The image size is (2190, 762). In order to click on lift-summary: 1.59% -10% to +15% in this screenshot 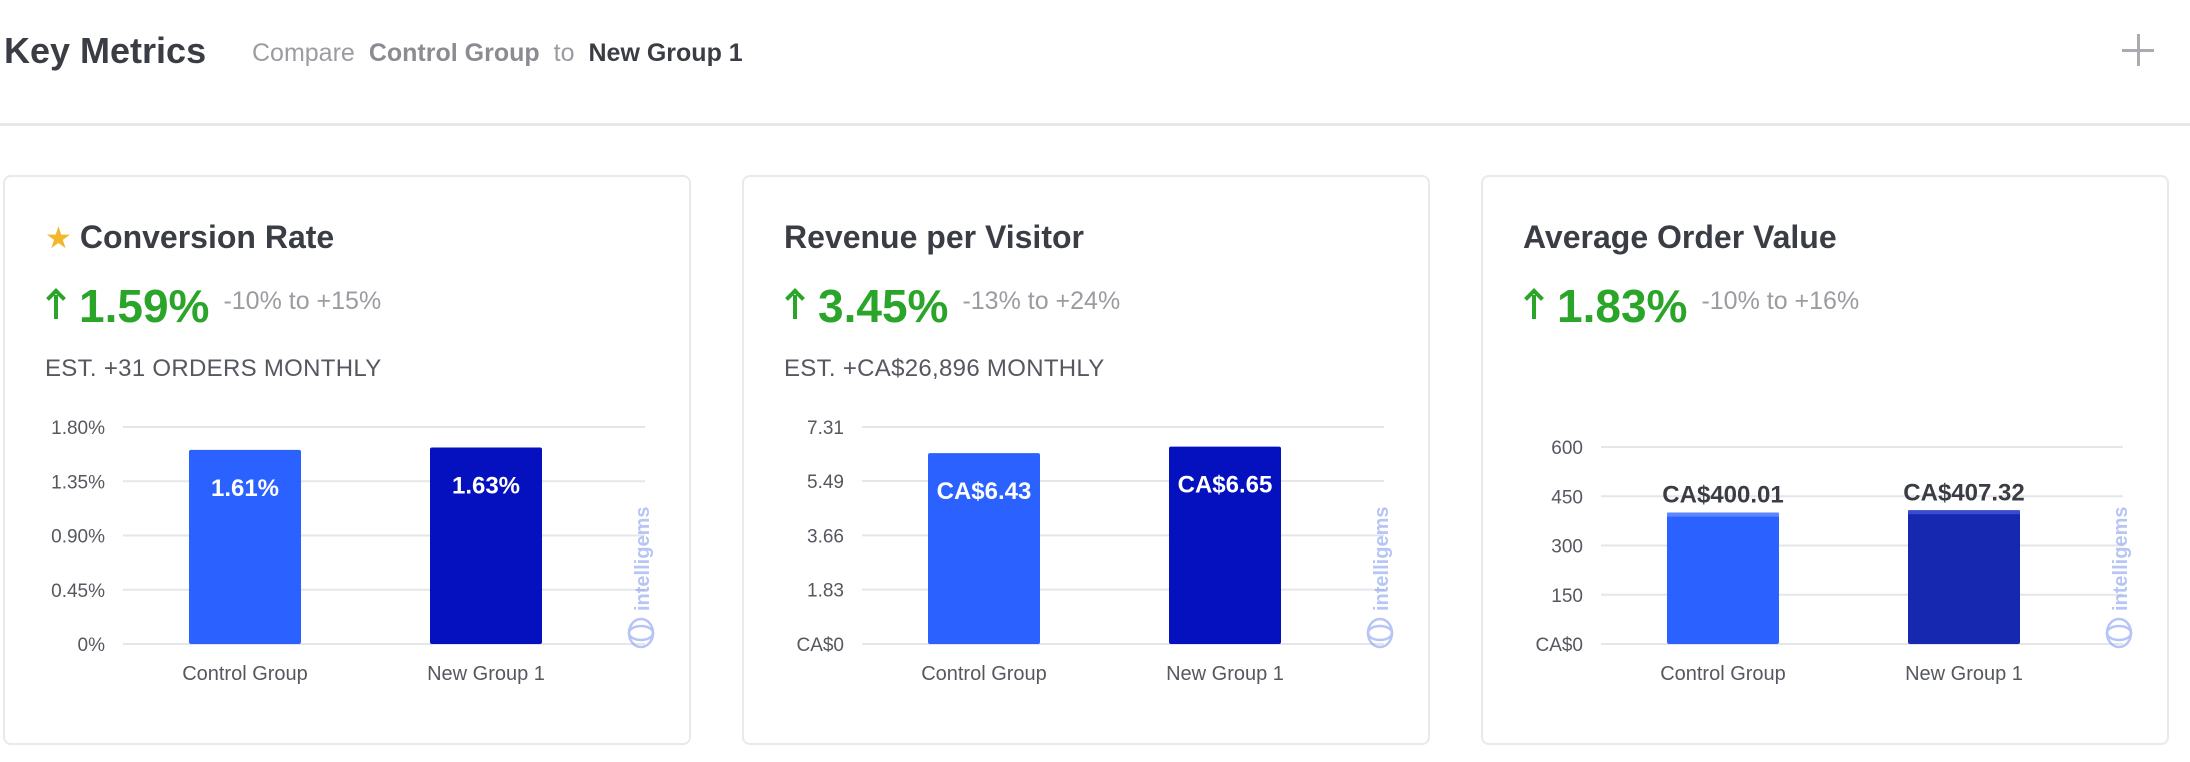, I will do `click(213, 306)`.